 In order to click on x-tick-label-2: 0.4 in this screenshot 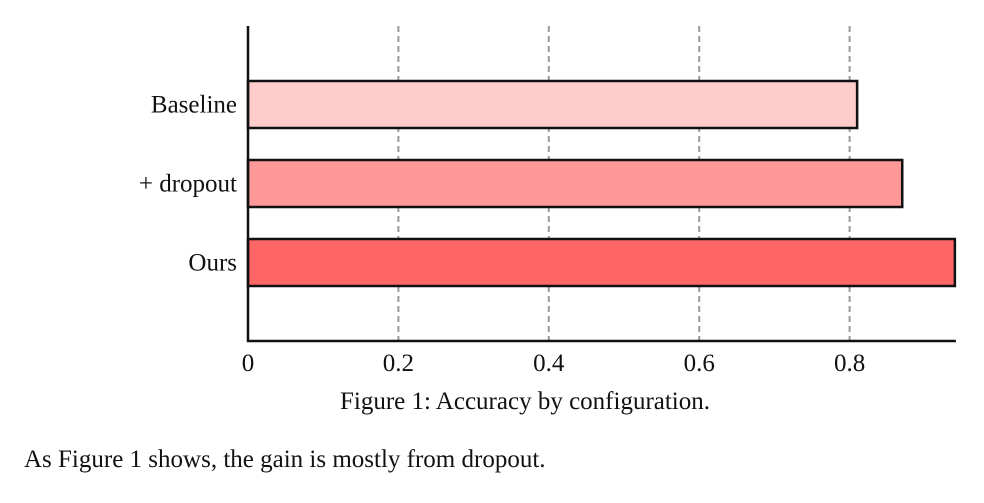, I will do `click(549, 363)`.